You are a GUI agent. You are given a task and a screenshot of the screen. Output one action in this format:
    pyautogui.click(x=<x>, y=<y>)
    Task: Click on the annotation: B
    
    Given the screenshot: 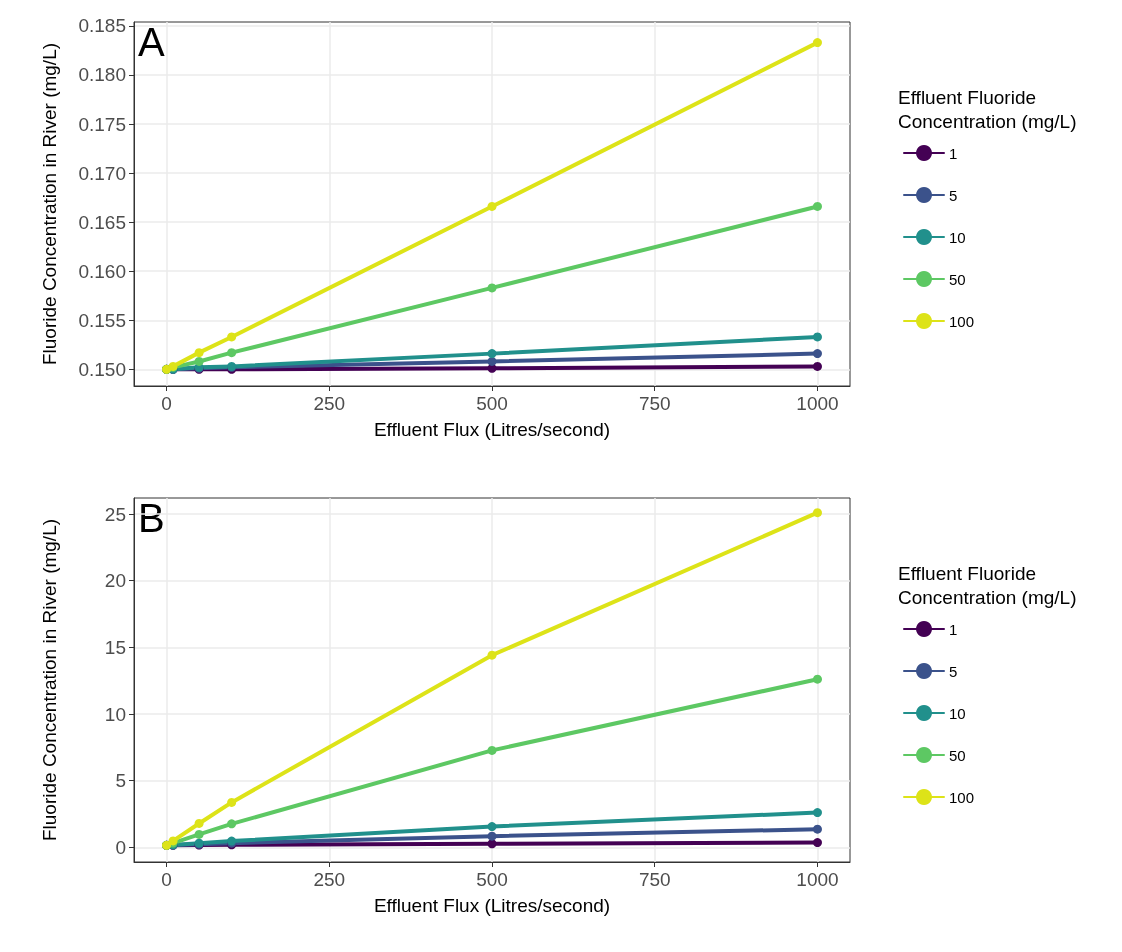 What is the action you would take?
    pyautogui.click(x=151, y=518)
    